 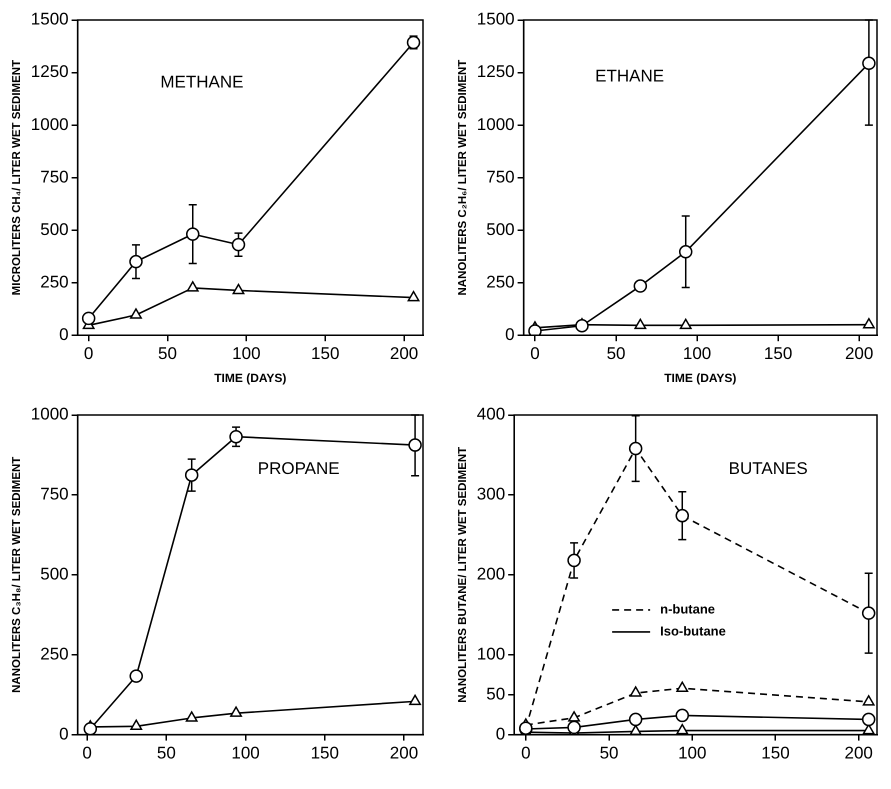 What do you see at coordinates (491, 654) in the screenshot?
I see `y-tick-label: 100` at bounding box center [491, 654].